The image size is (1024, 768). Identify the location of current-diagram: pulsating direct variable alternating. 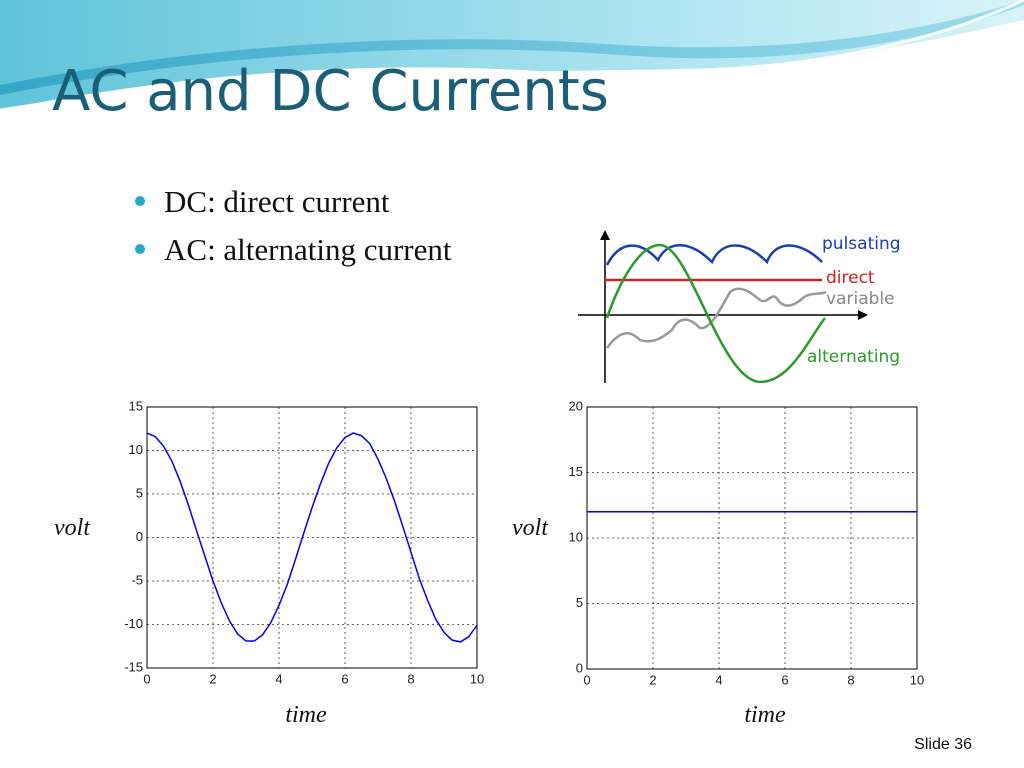
(739, 307).